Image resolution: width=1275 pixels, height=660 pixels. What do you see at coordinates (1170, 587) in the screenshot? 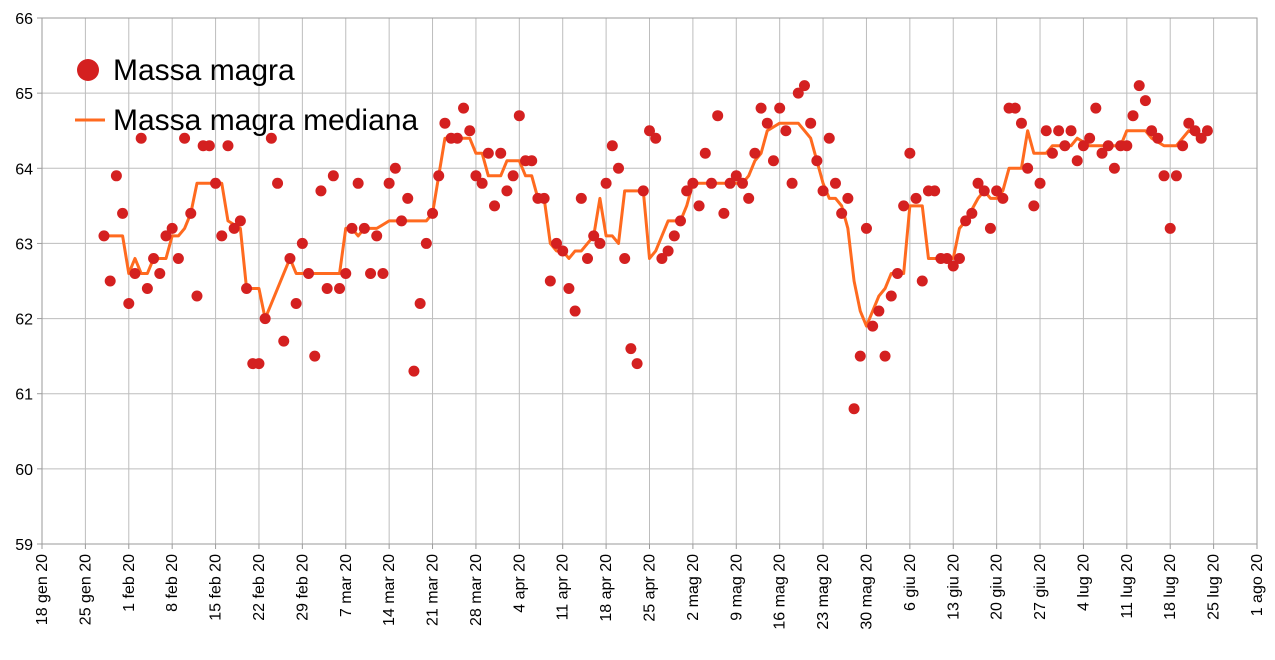
I see `x-tick-label: 18 lug 20` at bounding box center [1170, 587].